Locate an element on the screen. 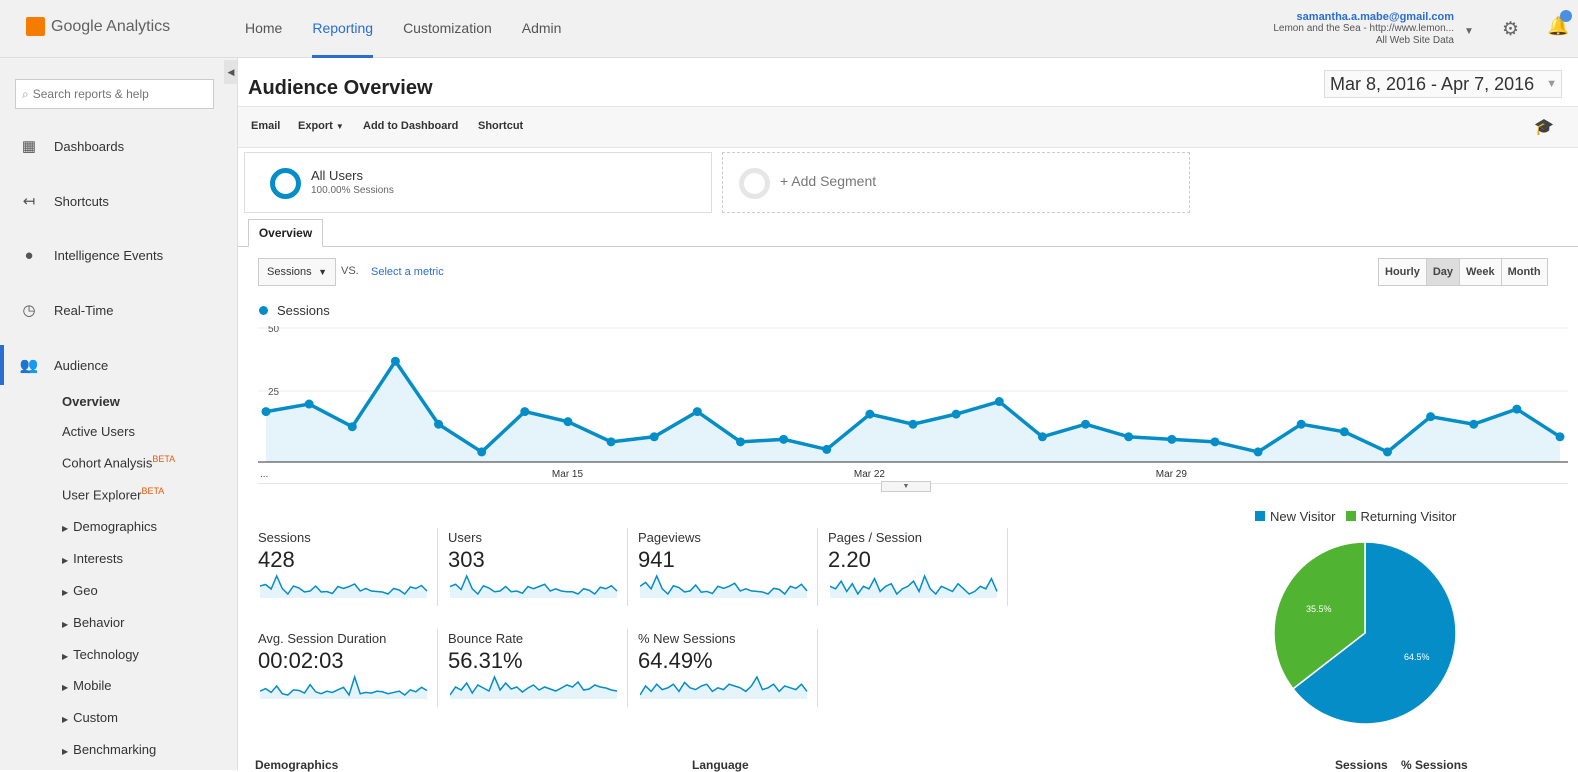  granularity-month: Month is located at coordinates (1524, 272).